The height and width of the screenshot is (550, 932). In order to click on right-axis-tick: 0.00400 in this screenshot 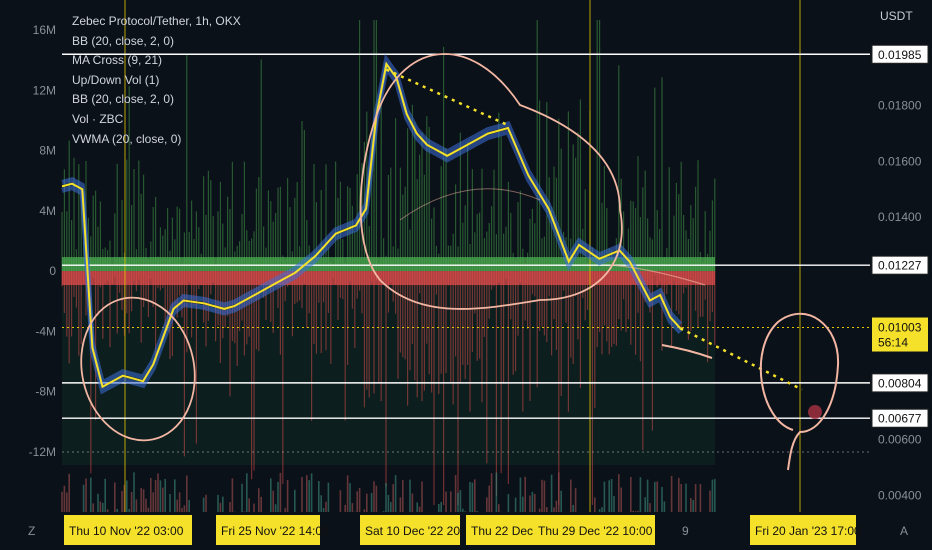, I will do `click(900, 495)`.